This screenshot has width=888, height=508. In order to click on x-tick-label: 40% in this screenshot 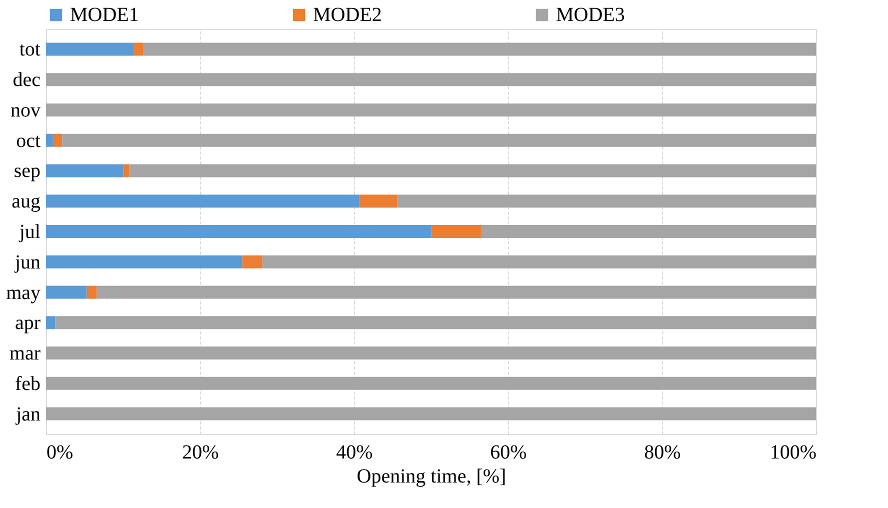, I will do `click(354, 453)`.